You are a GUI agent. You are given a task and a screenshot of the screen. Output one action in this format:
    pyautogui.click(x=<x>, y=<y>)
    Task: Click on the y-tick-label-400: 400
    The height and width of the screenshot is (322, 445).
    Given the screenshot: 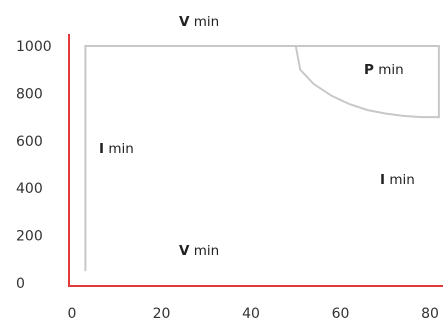 What is the action you would take?
    pyautogui.click(x=29, y=189)
    